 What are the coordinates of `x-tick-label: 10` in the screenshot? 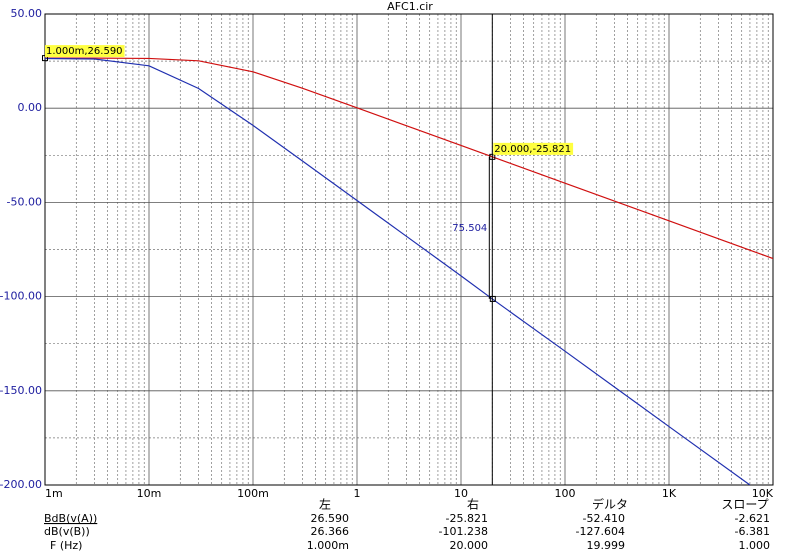 It's located at (461, 493).